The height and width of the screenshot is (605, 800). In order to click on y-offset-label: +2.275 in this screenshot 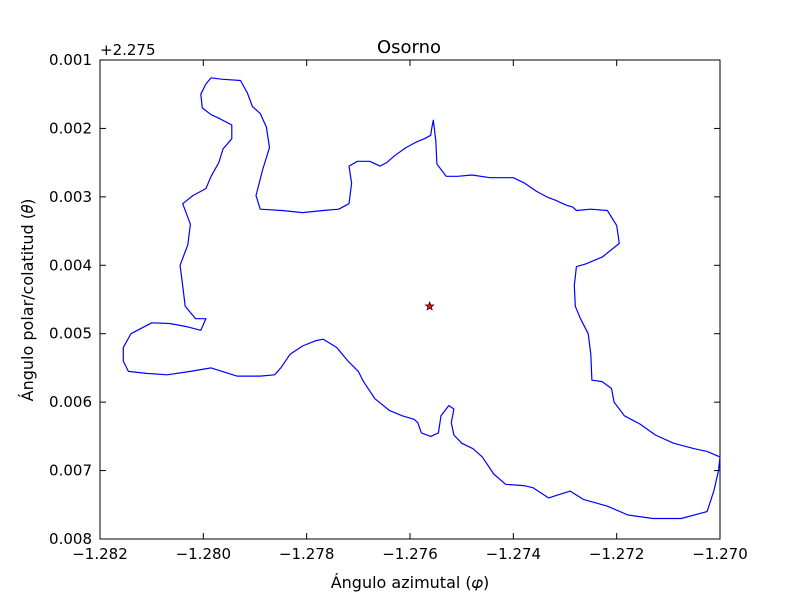, I will do `click(128, 50)`.